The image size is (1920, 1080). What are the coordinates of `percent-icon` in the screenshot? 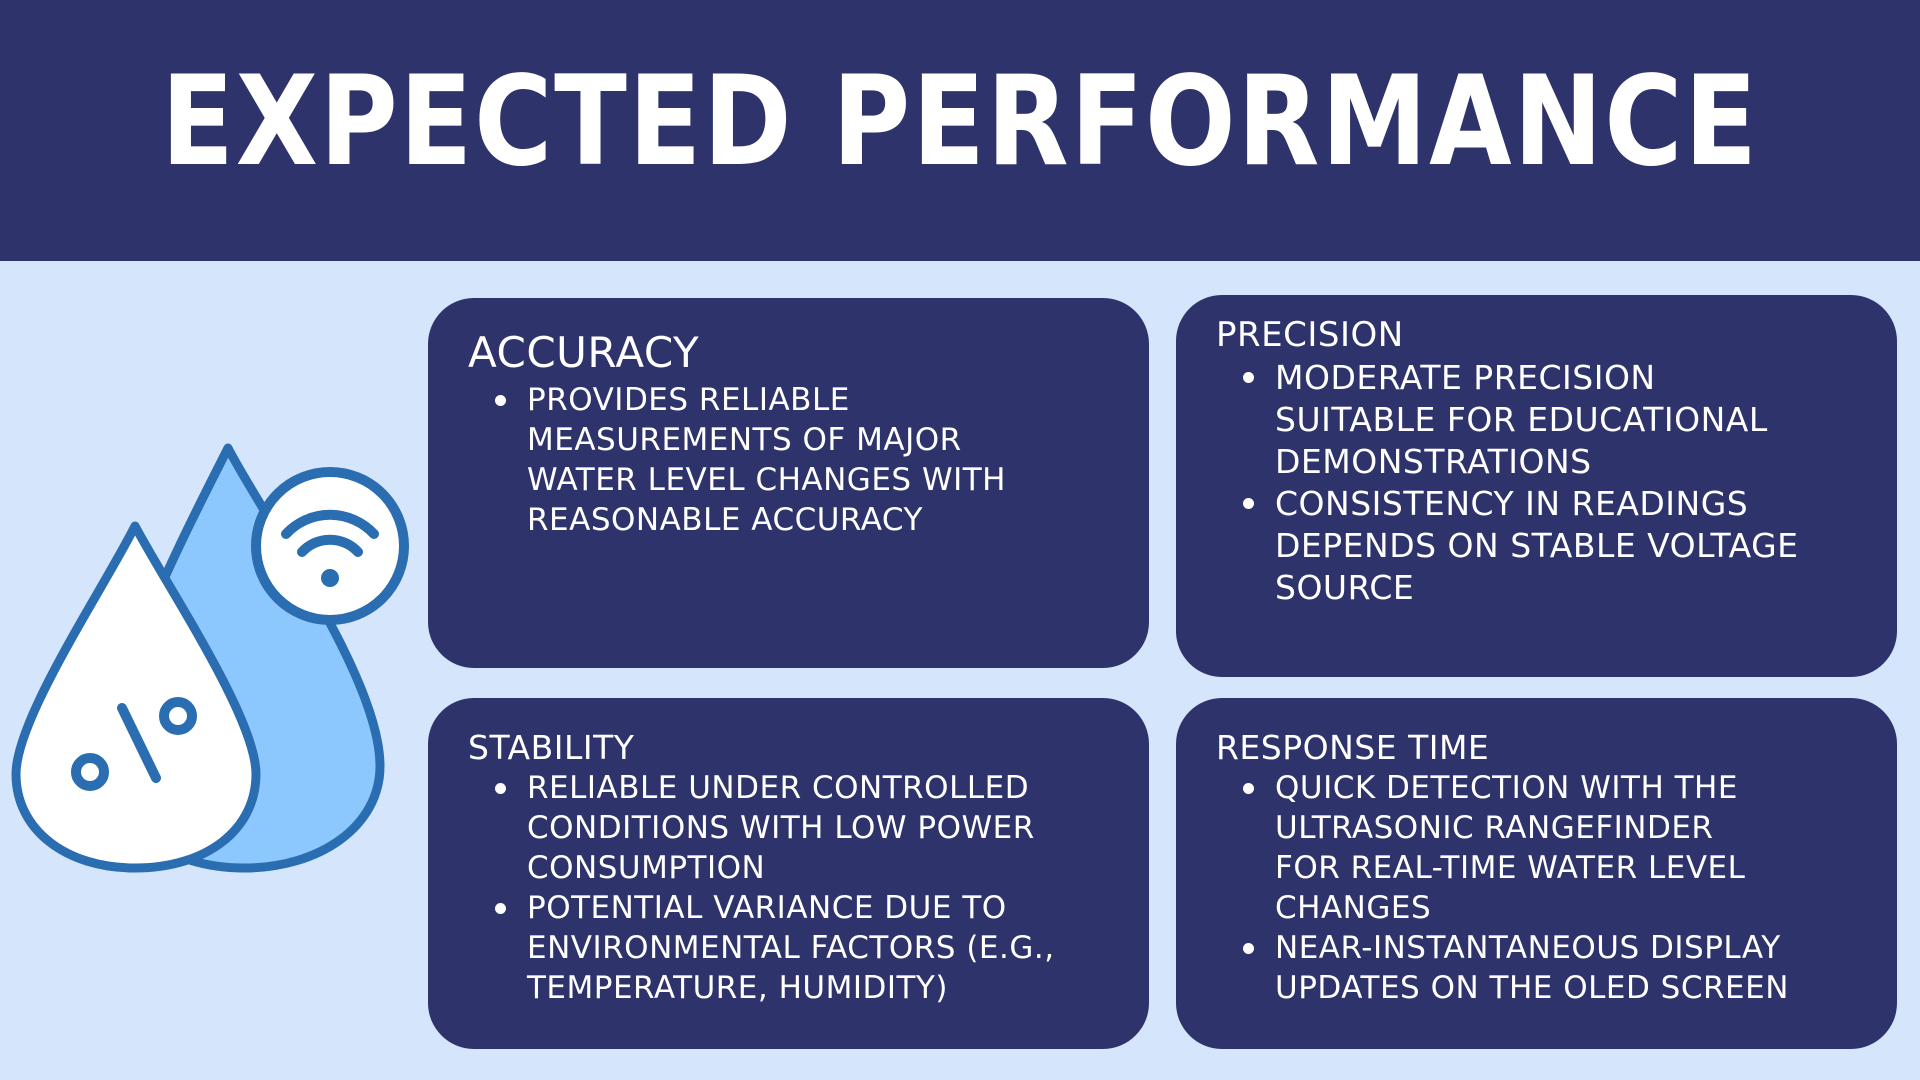 It's located at (134, 744).